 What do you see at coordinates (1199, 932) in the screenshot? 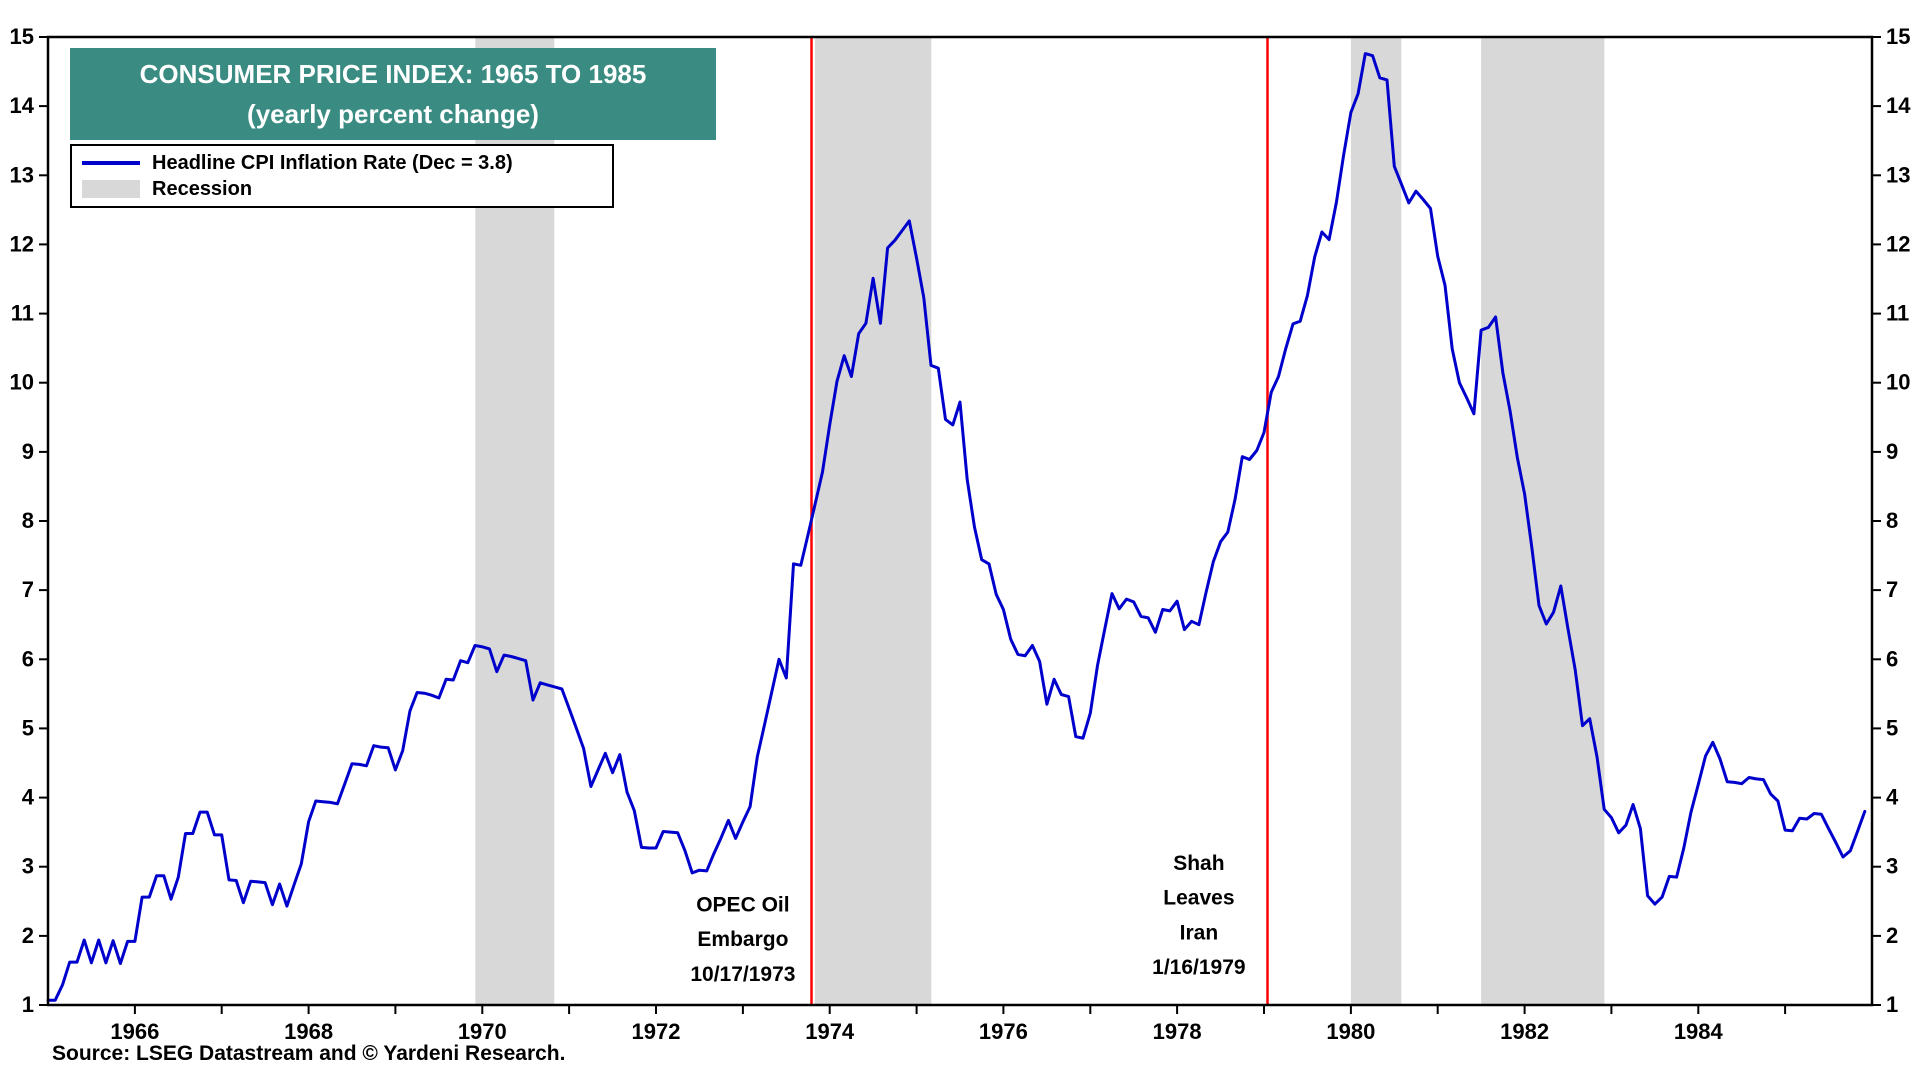
I see `event-annotation: Iran` at bounding box center [1199, 932].